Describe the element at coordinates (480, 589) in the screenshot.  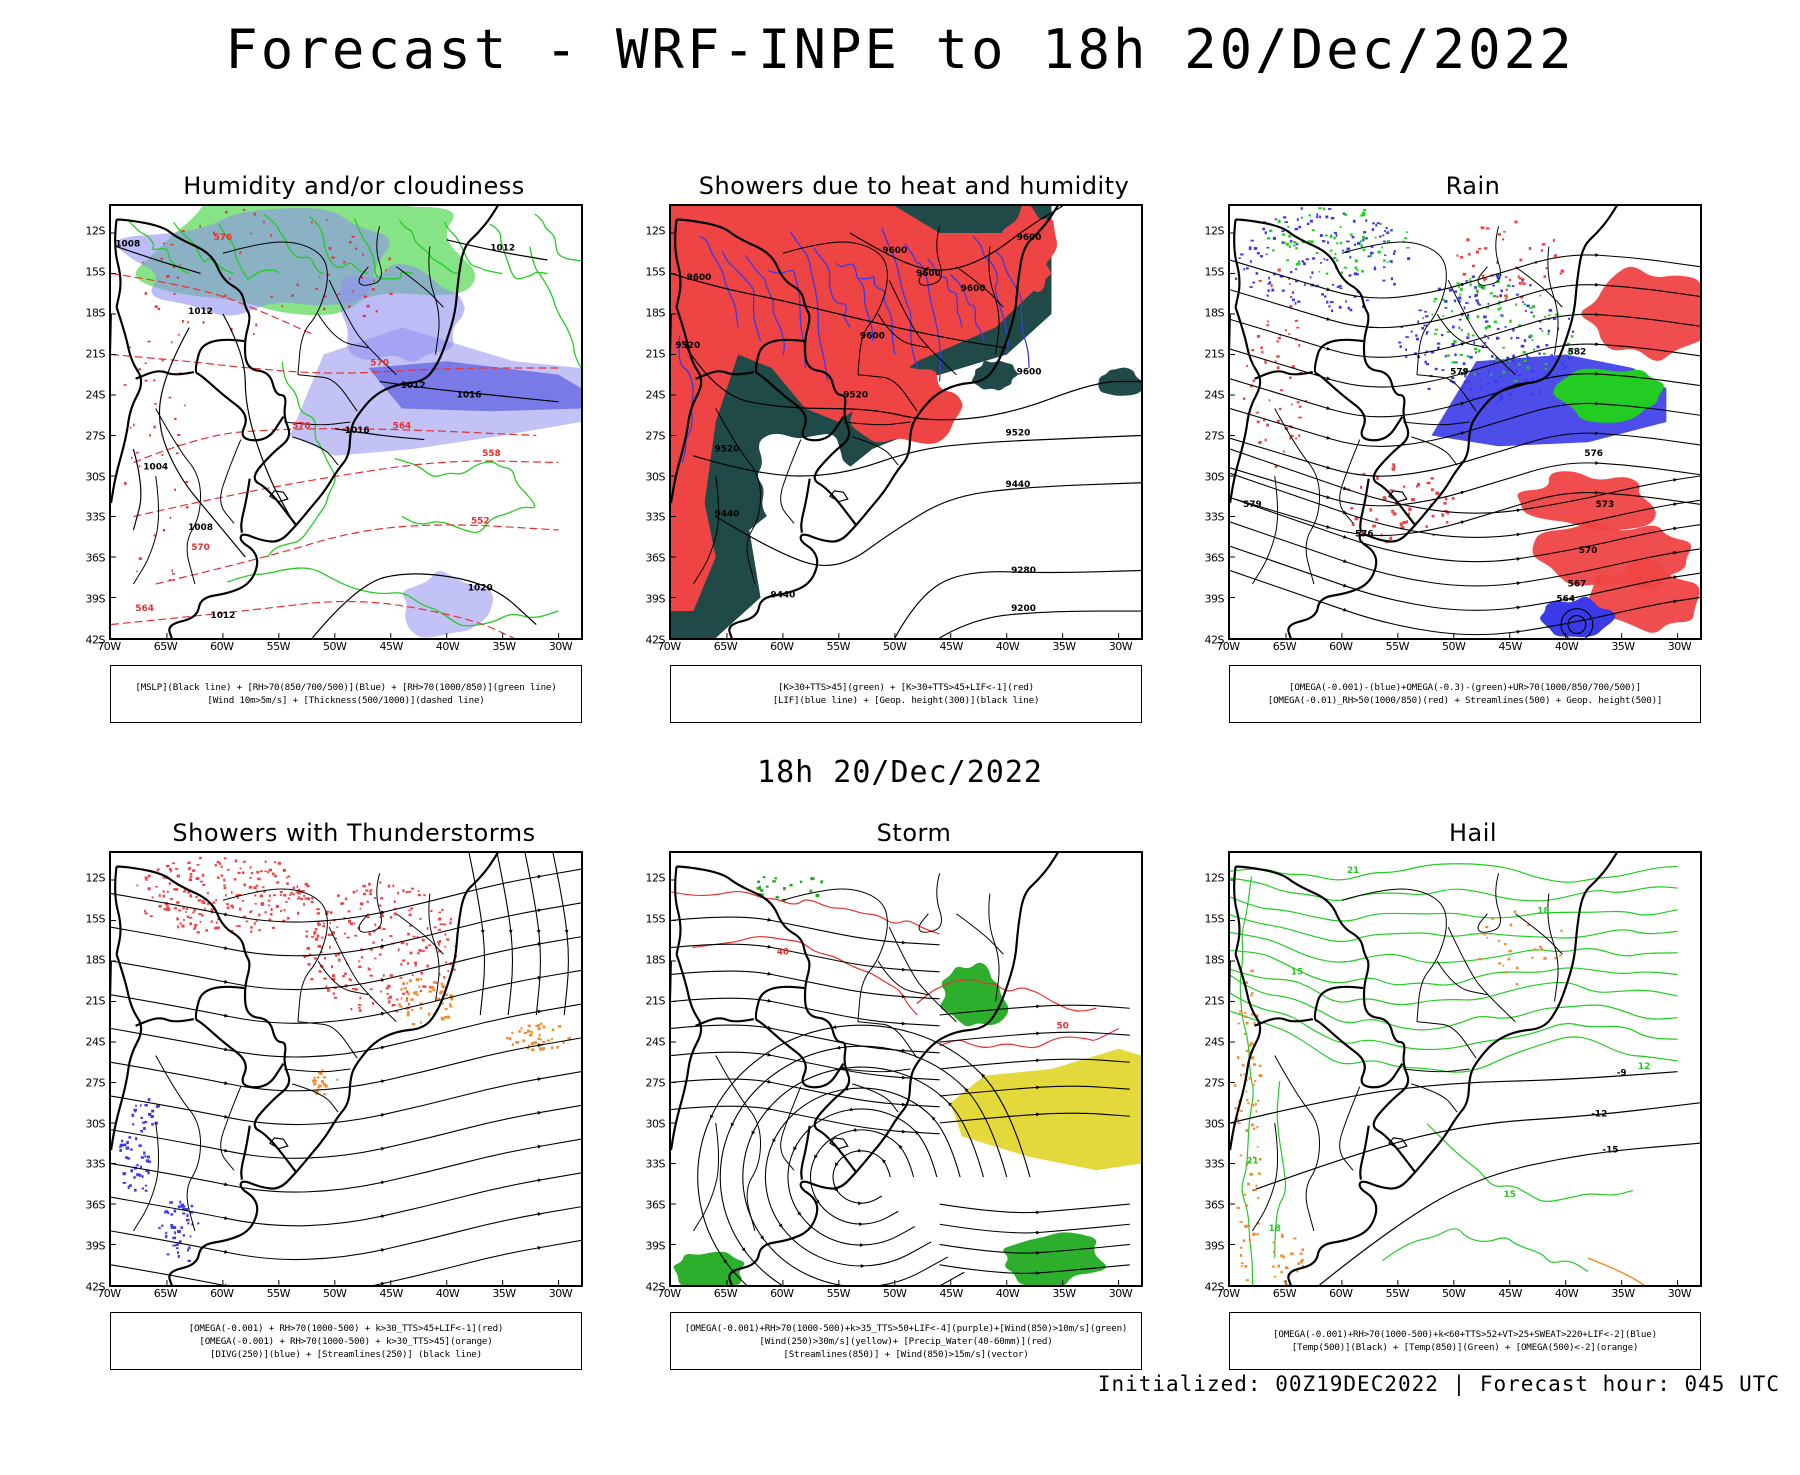
I see `contour-label: 1020` at that location.